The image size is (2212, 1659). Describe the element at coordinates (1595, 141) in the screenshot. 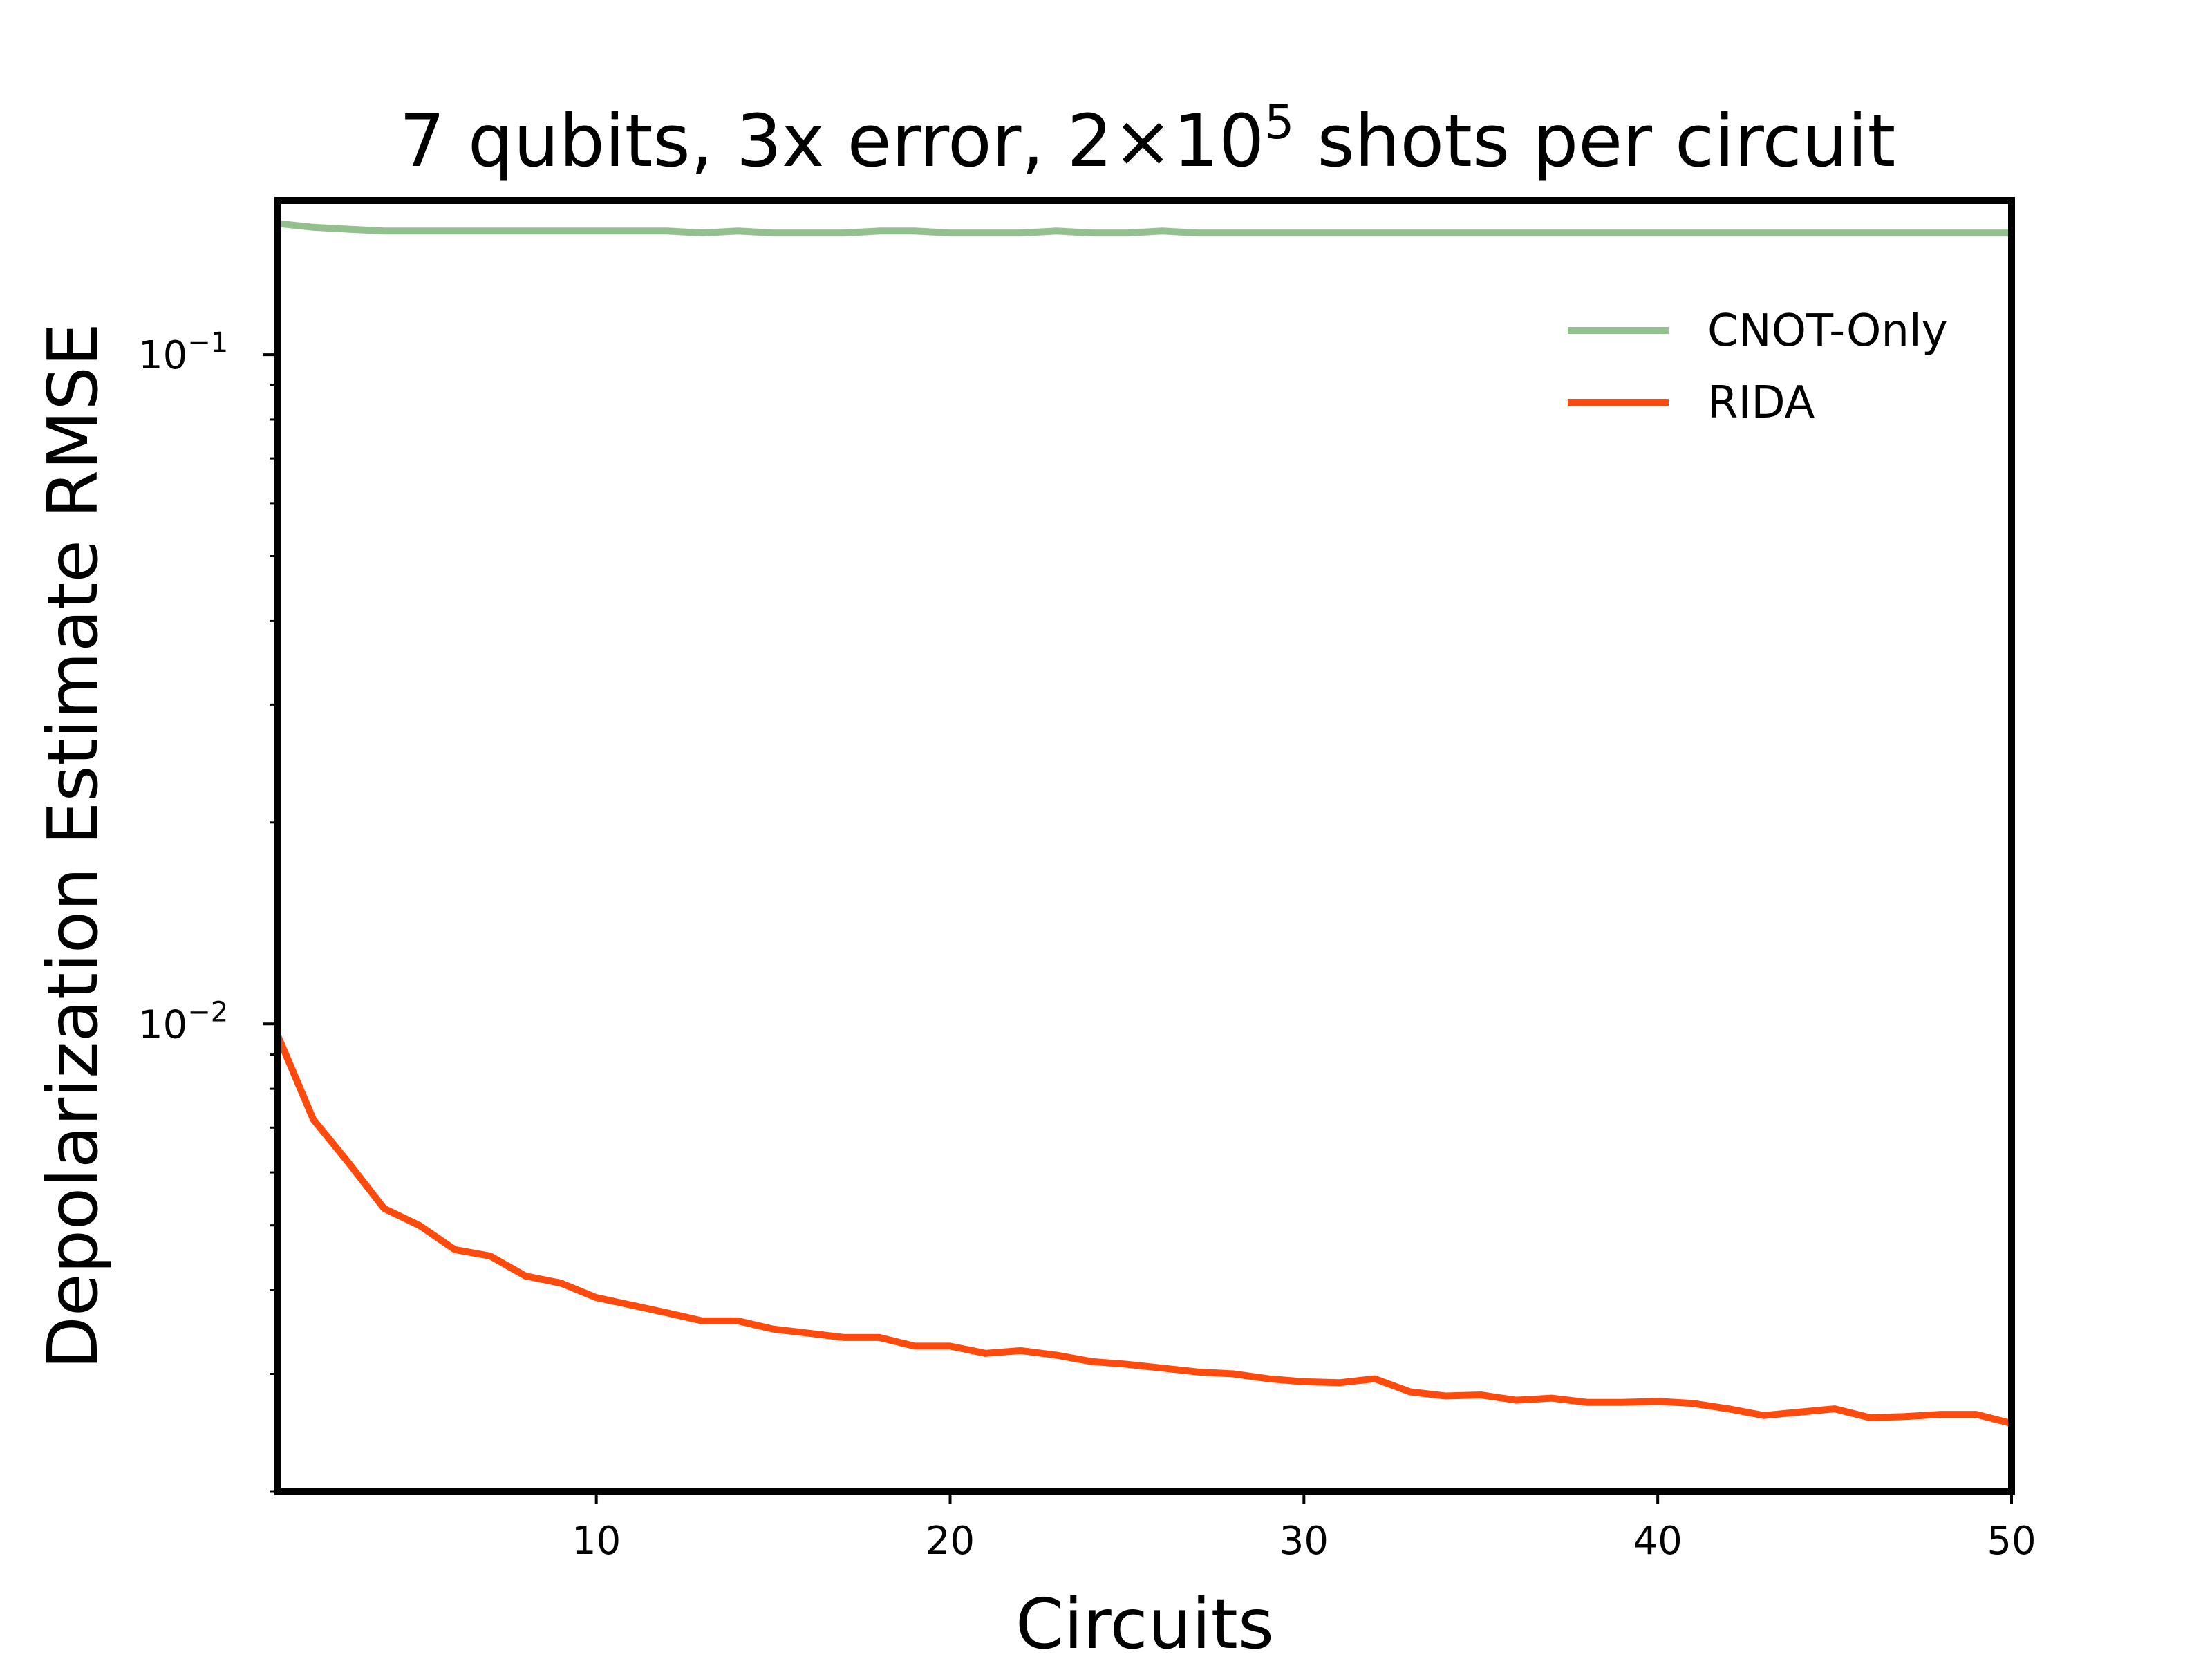

I see `chart-title-suffix: shots per circuit` at that location.